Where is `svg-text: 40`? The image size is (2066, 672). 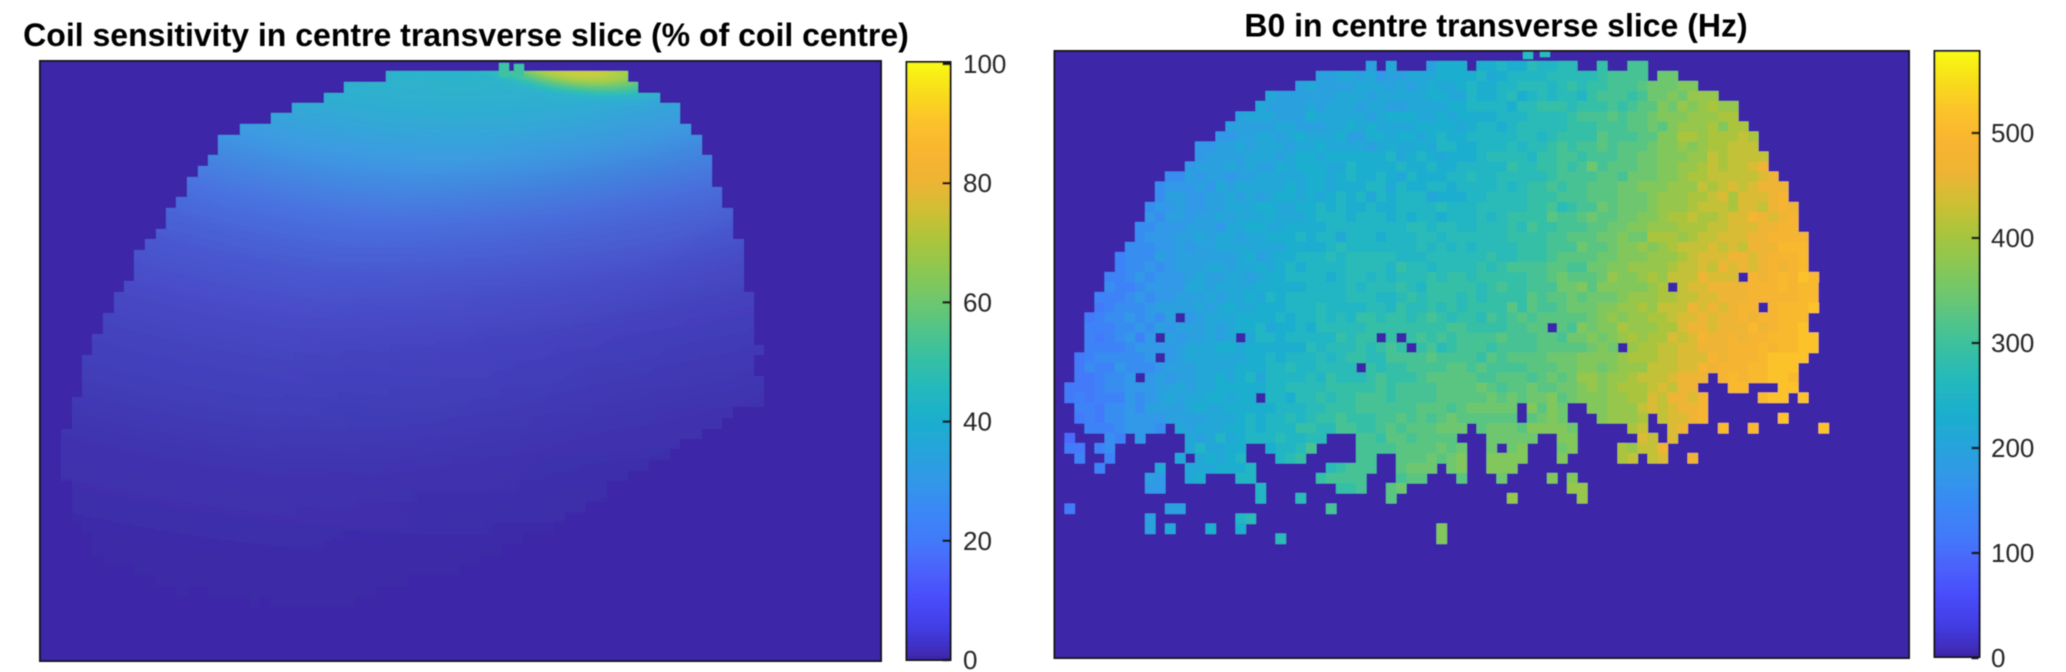
svg-text: 40 is located at coordinates (977, 422).